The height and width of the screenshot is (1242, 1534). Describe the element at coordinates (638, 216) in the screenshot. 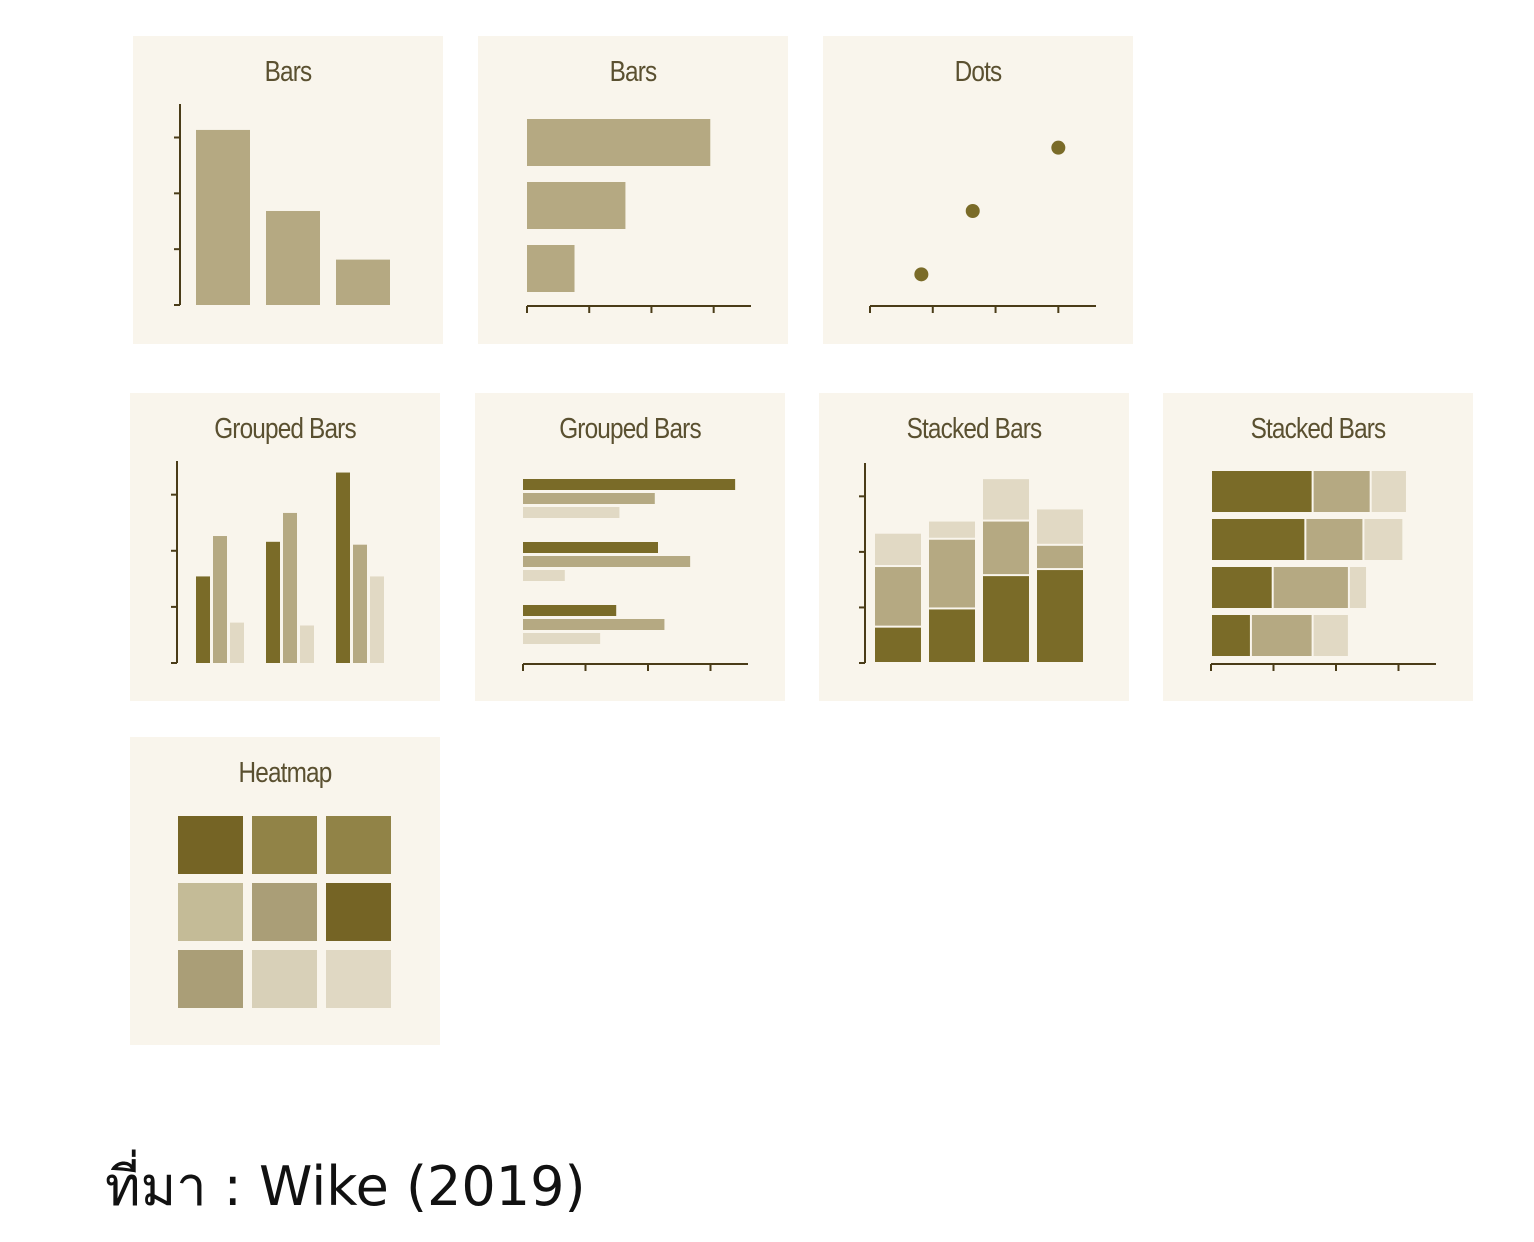

I see `bars-horizontal-plot` at that location.